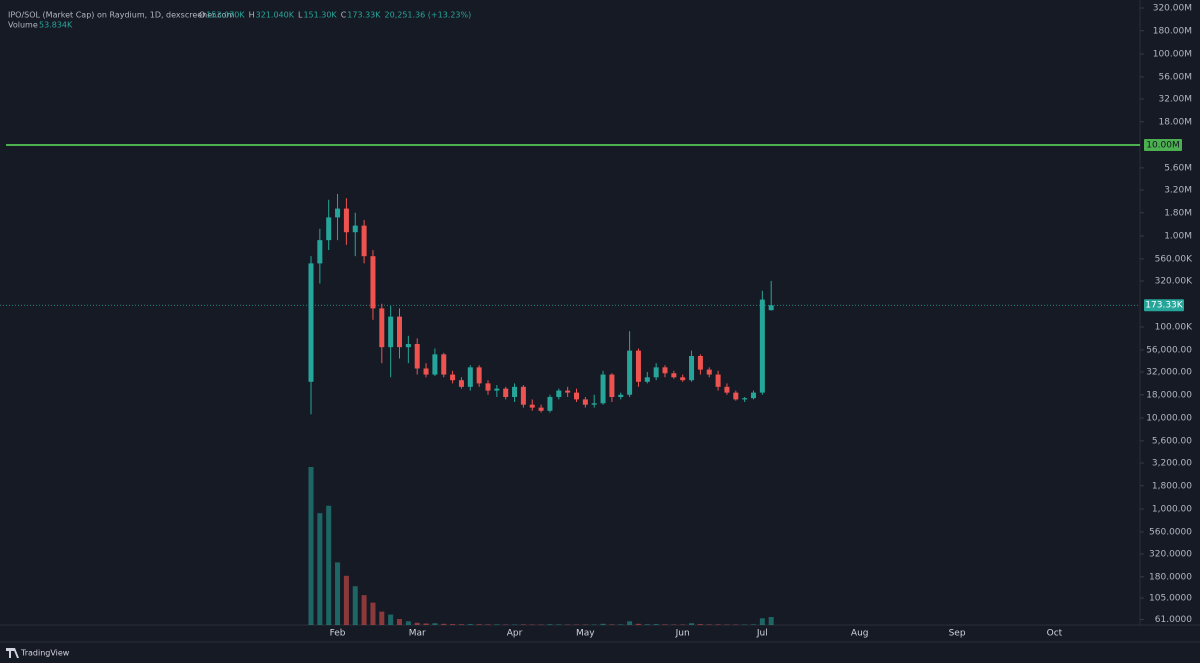 This screenshot has width=1200, height=663. What do you see at coordinates (515, 634) in the screenshot?
I see `x-tick-label: Apr` at bounding box center [515, 634].